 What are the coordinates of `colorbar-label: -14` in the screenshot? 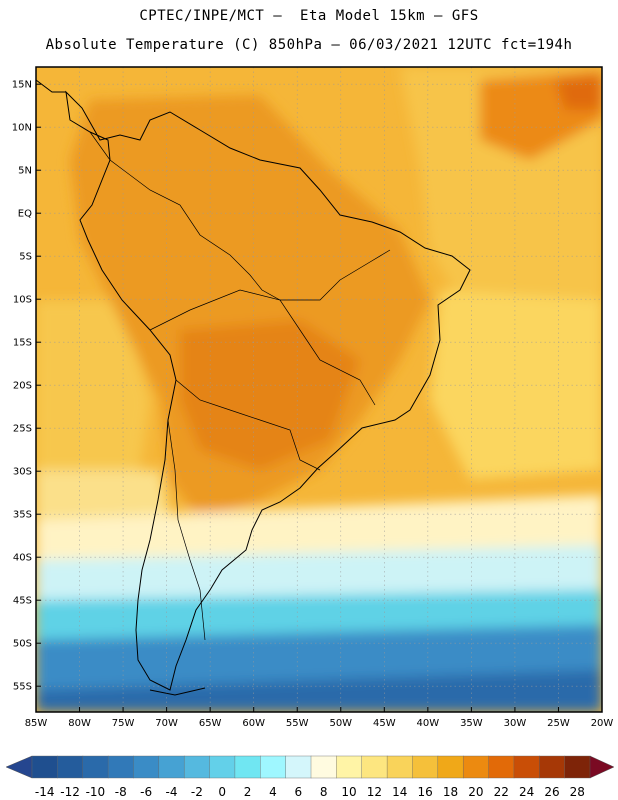 It's located at (45, 792).